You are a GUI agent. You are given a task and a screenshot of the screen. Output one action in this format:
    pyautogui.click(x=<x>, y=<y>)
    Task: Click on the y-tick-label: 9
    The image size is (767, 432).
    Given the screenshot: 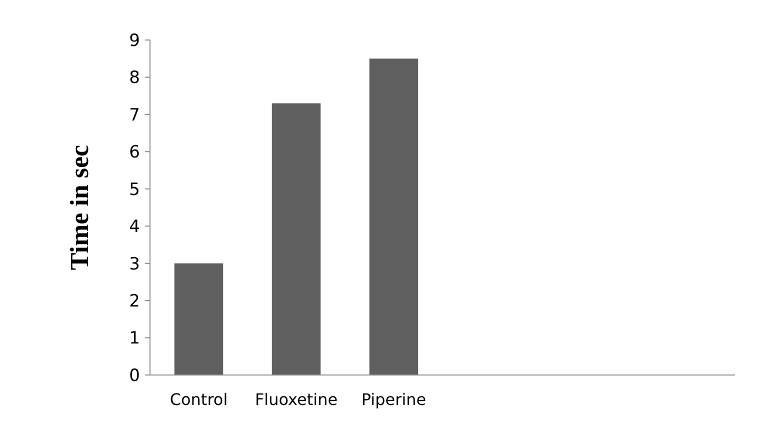 What is the action you would take?
    pyautogui.click(x=134, y=40)
    